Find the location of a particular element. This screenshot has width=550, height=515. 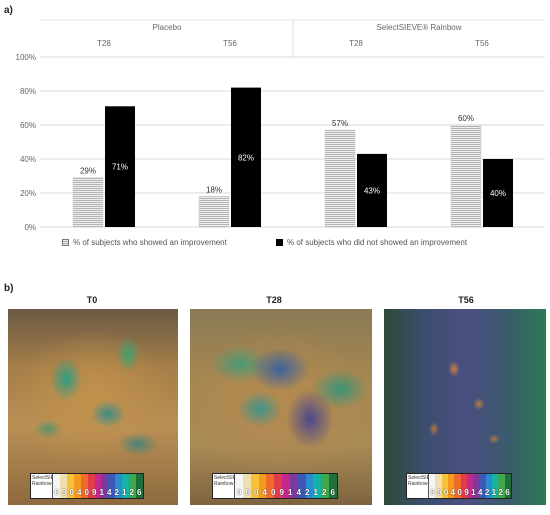

data-label: 71% is located at coordinates (120, 167).